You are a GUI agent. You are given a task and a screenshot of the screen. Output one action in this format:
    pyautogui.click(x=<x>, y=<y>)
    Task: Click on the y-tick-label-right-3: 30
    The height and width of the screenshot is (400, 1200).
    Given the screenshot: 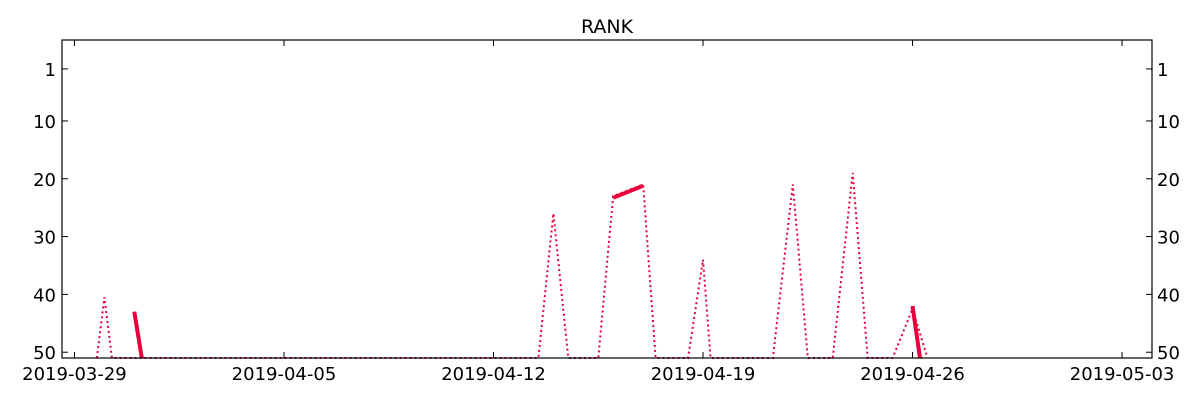 What is the action you would take?
    pyautogui.click(x=1168, y=238)
    